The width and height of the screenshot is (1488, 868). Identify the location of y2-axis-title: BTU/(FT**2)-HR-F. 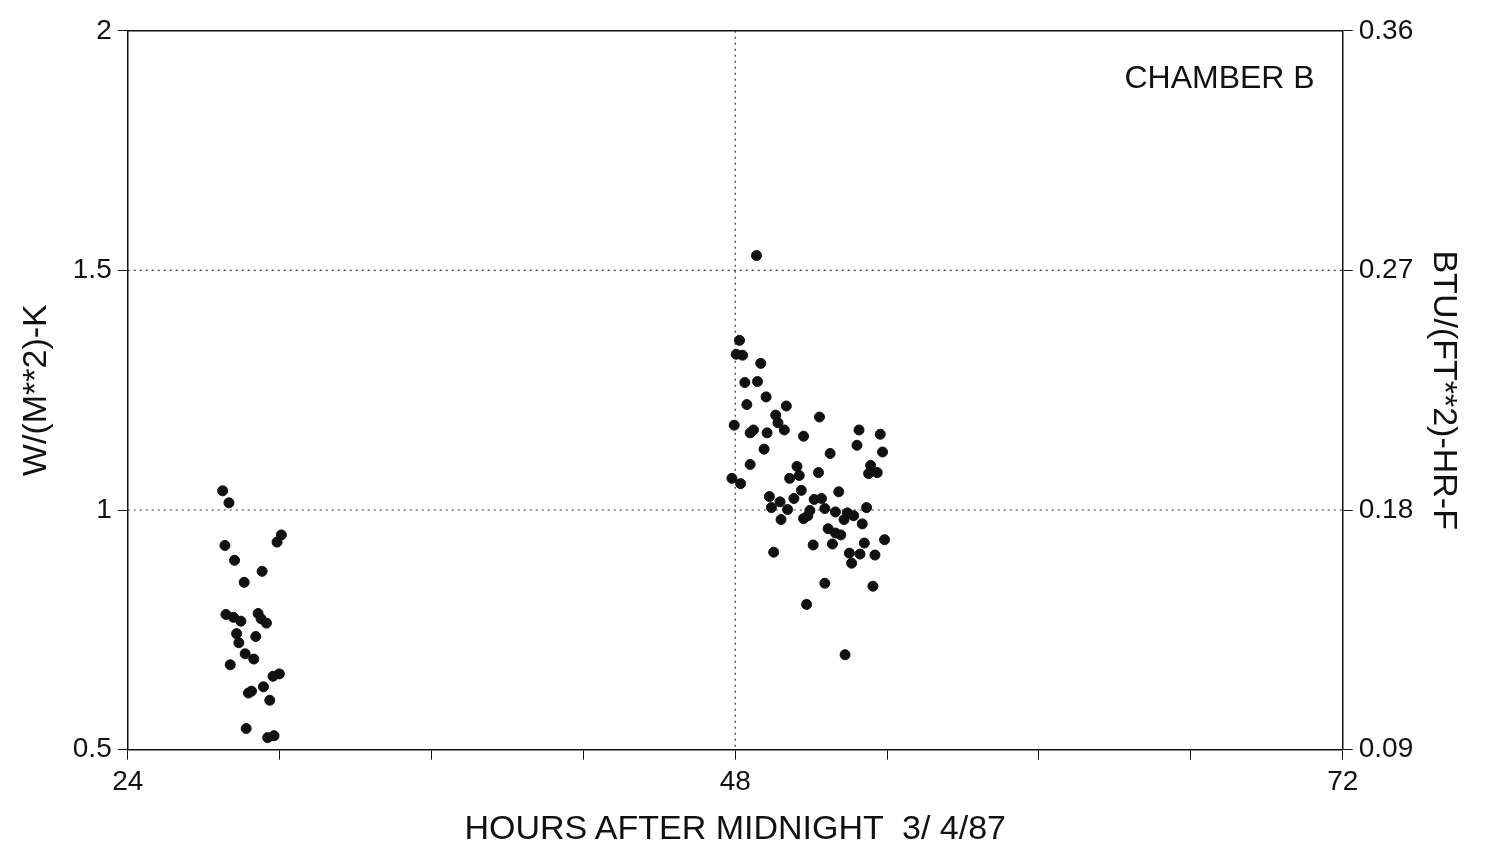
(1446, 390).